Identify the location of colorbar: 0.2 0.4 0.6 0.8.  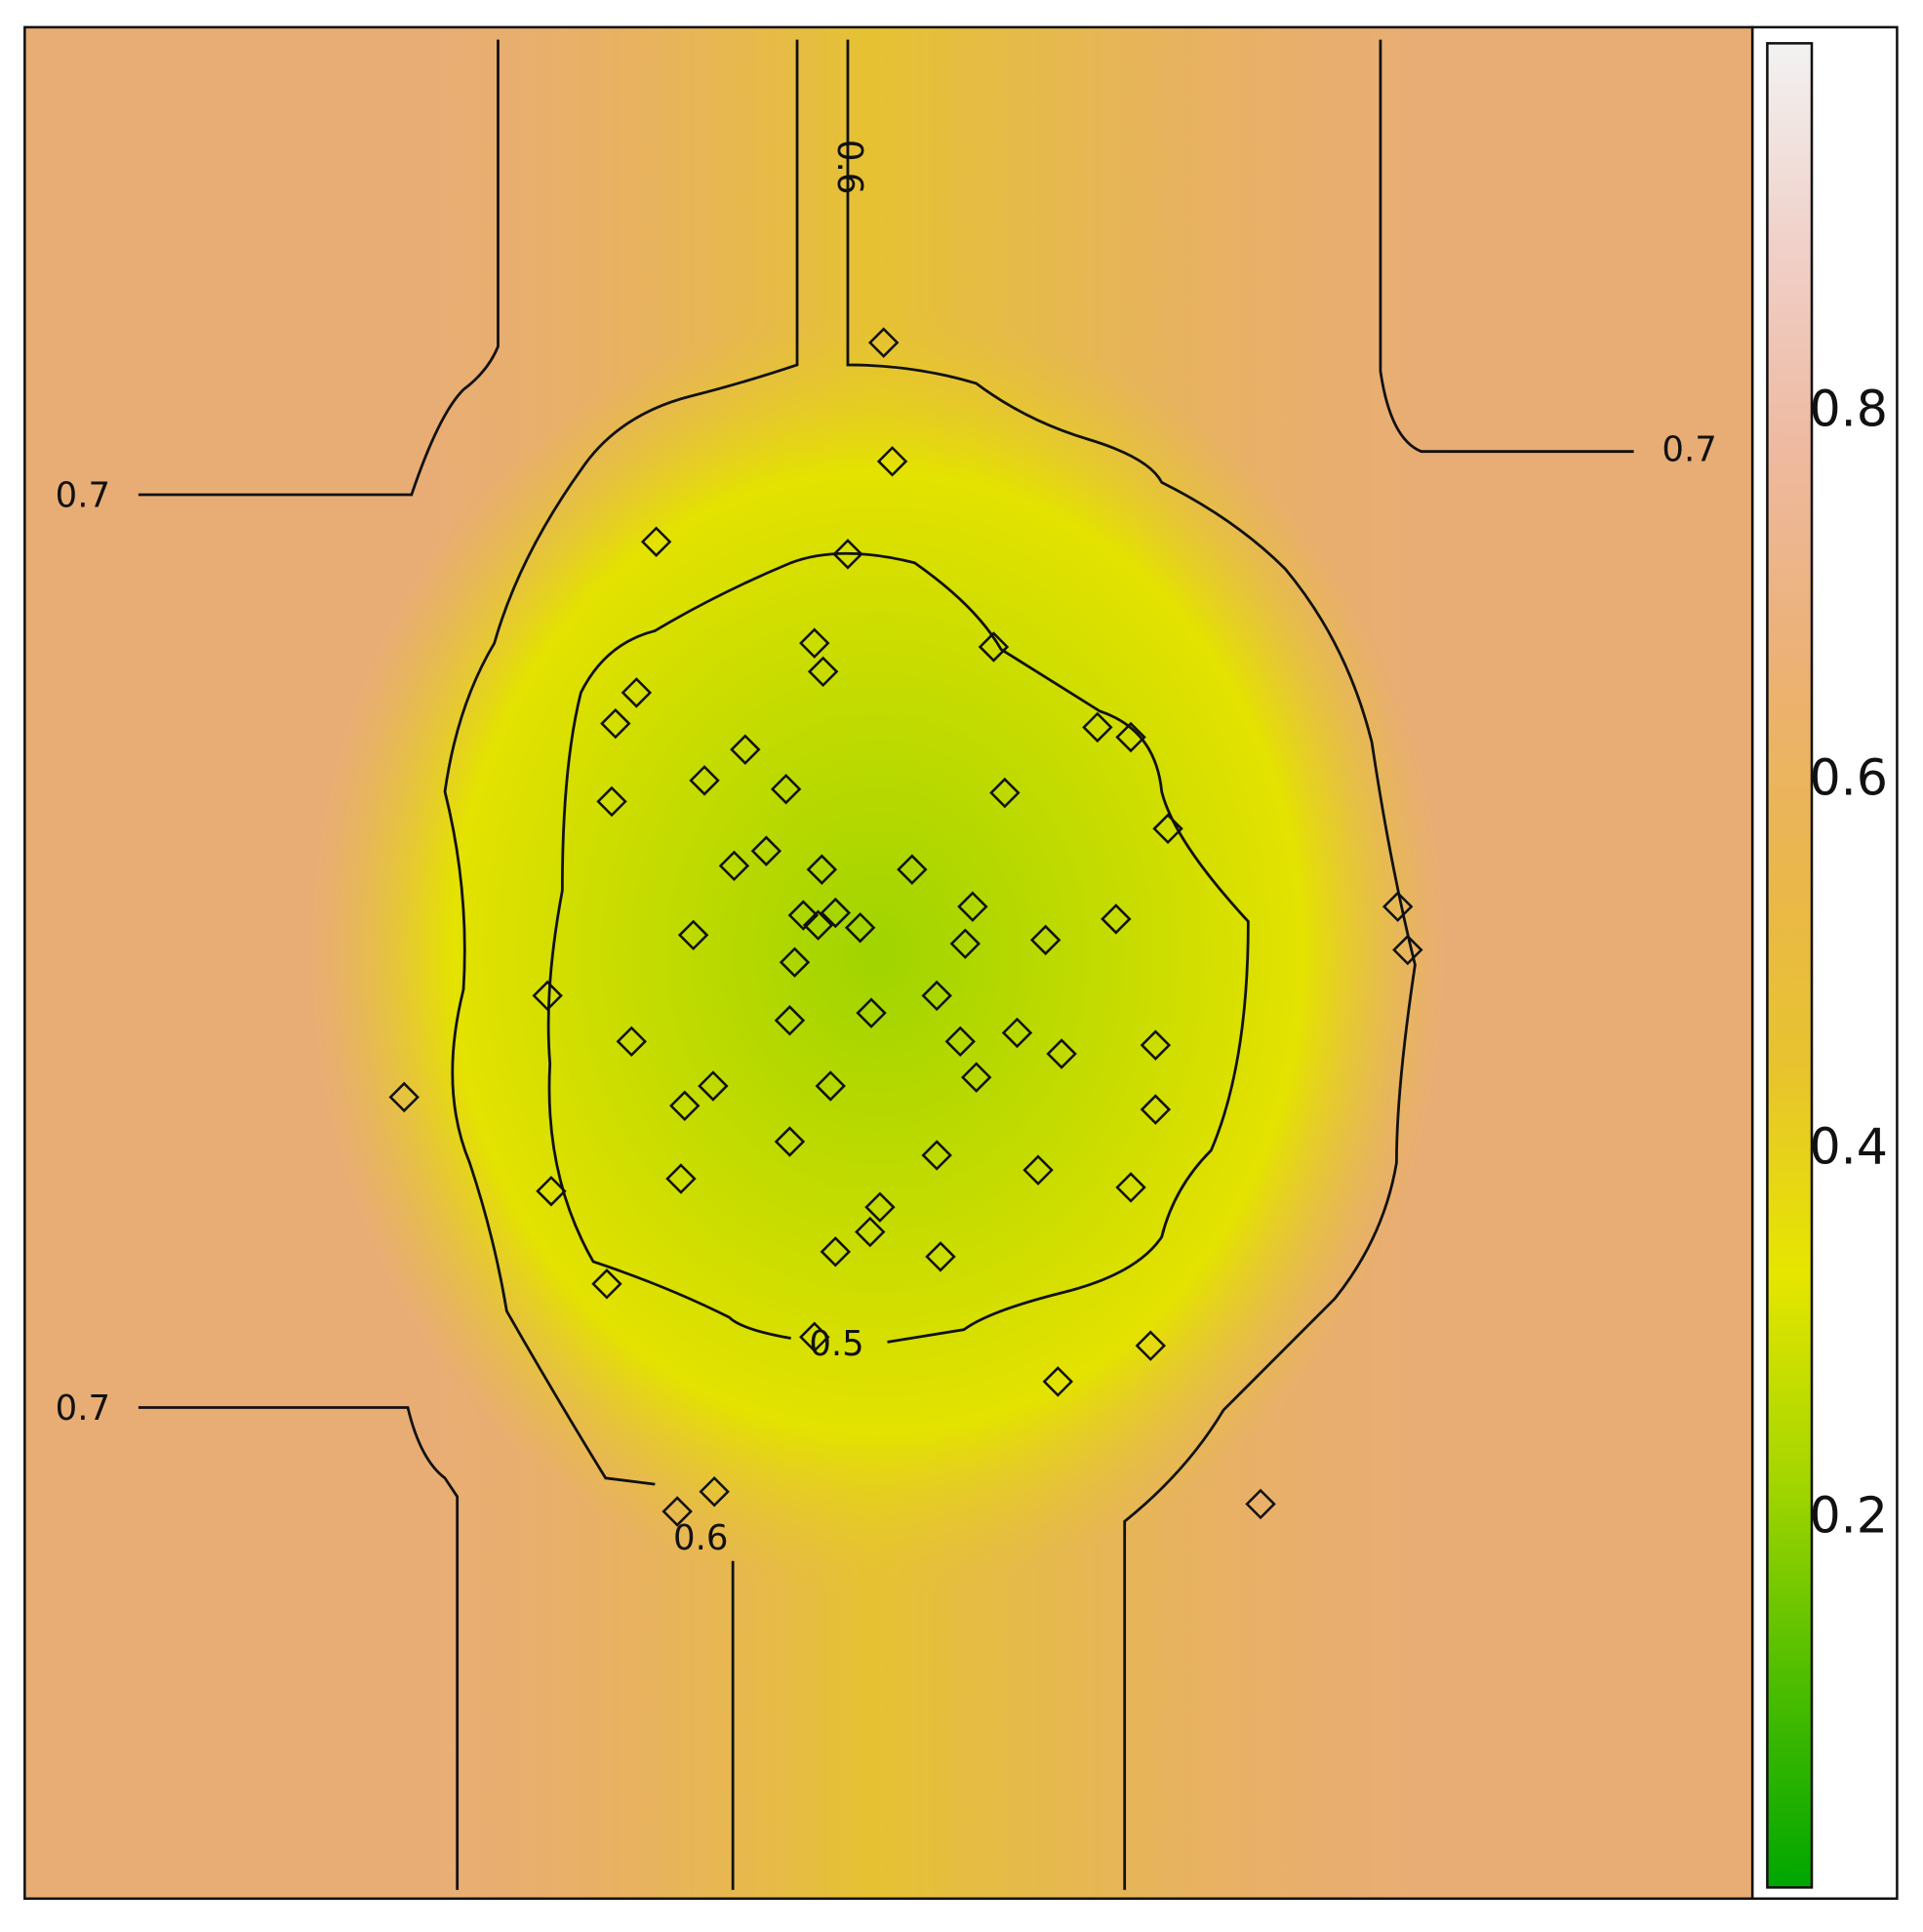
(1827, 965).